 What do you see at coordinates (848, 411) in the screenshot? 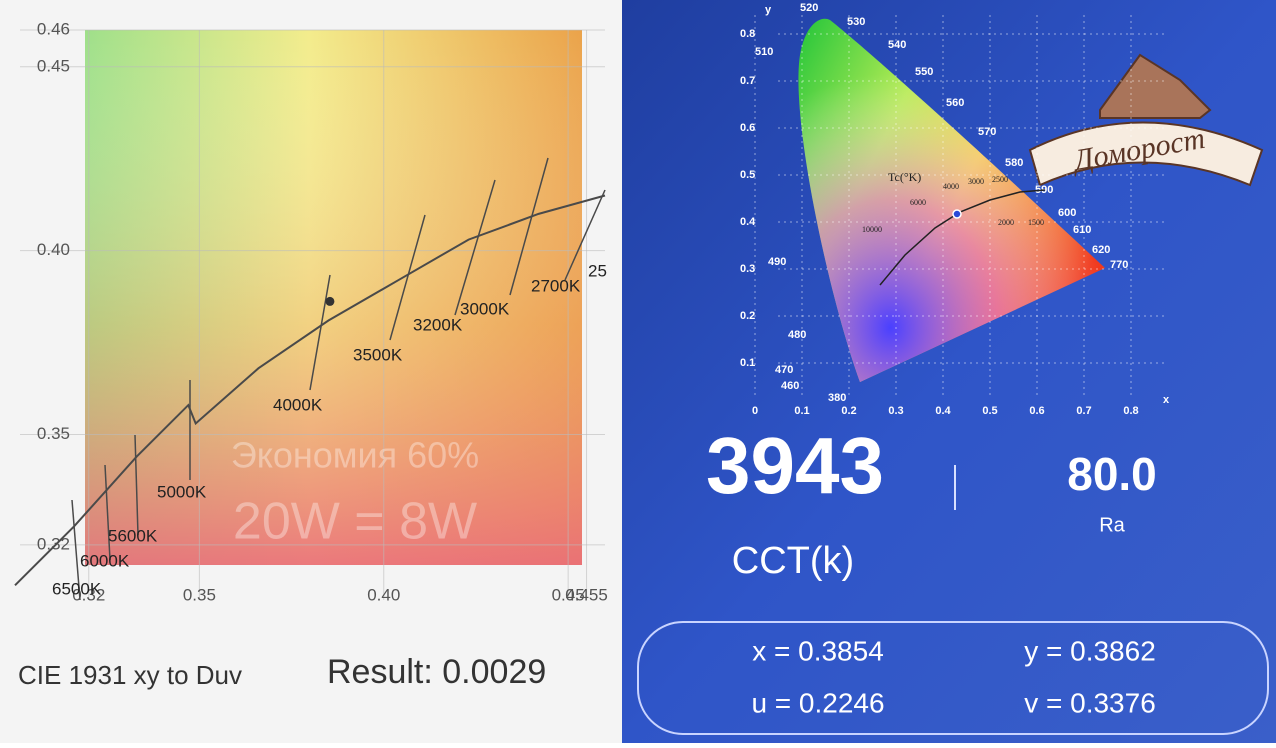
I see `meter-x-tick: 0.2` at bounding box center [848, 411].